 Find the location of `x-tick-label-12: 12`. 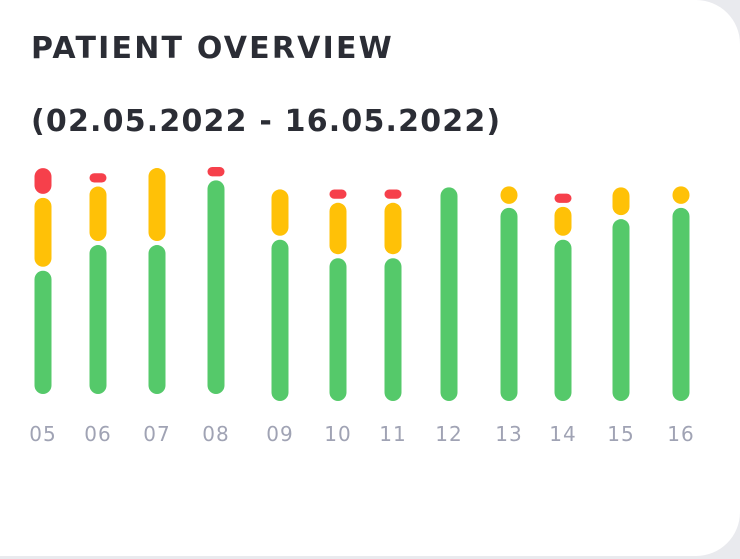

x-tick-label-12: 12 is located at coordinates (448, 434).